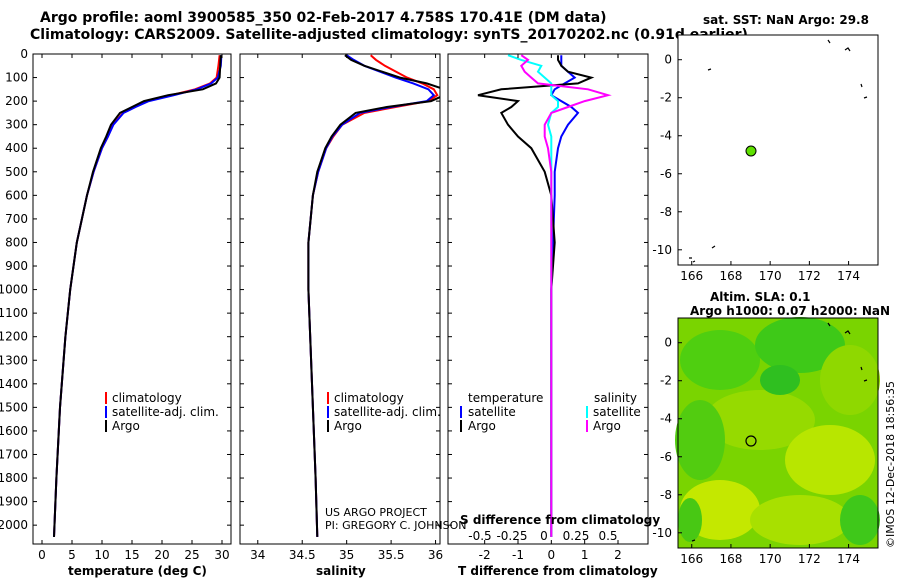 The width and height of the screenshot is (900, 580). What do you see at coordinates (790, 311) in the screenshot?
I see `sla-map-subtitle: Argo h1000: 0.07 h2000: NaN` at bounding box center [790, 311].